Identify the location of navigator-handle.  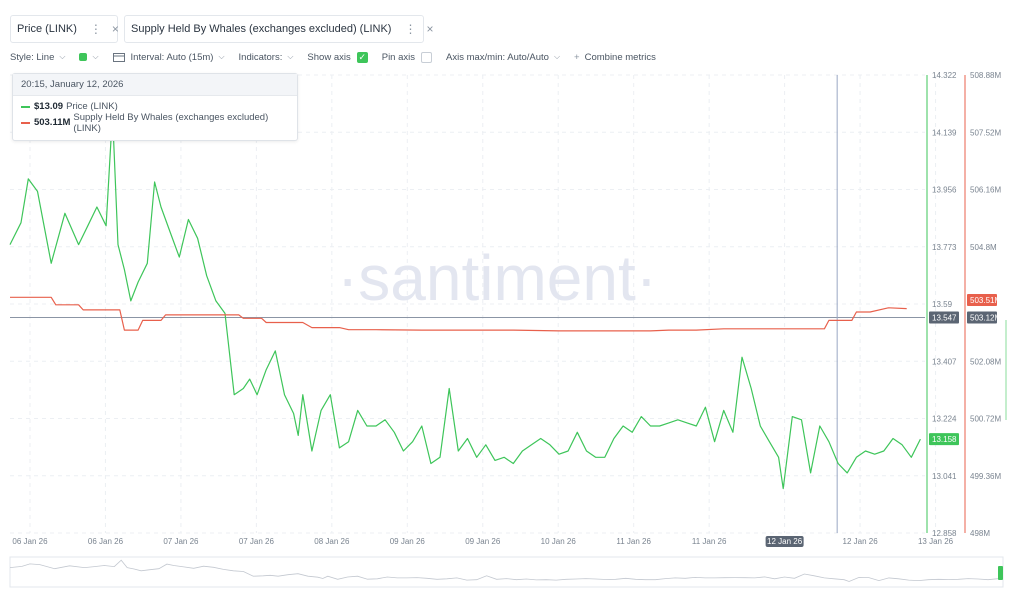
(1000, 573).